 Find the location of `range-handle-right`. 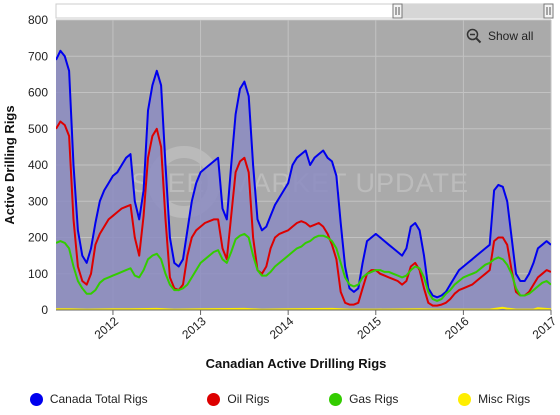

range-handle-right is located at coordinates (548, 11).